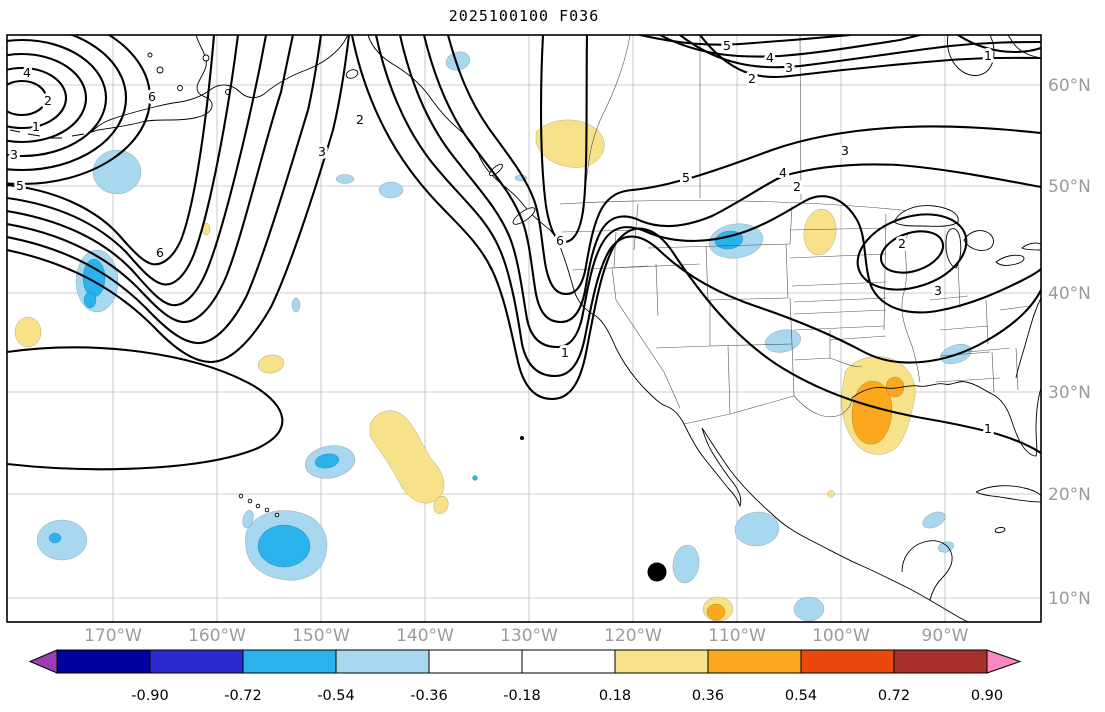  I want to click on colorbar-tick-label: 0.72, so click(894, 696).